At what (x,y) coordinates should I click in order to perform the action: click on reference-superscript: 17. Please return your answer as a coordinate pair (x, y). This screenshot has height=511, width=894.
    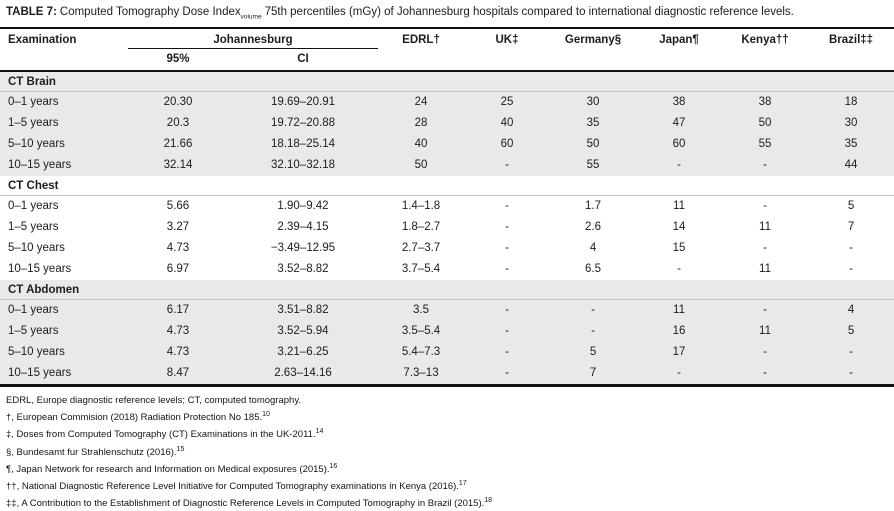
    Looking at the image, I should click on (462, 483).